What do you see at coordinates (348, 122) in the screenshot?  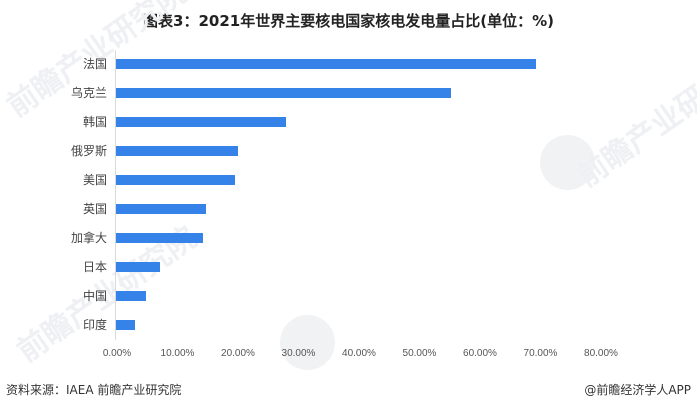 I see `bar-row: 韩国` at bounding box center [348, 122].